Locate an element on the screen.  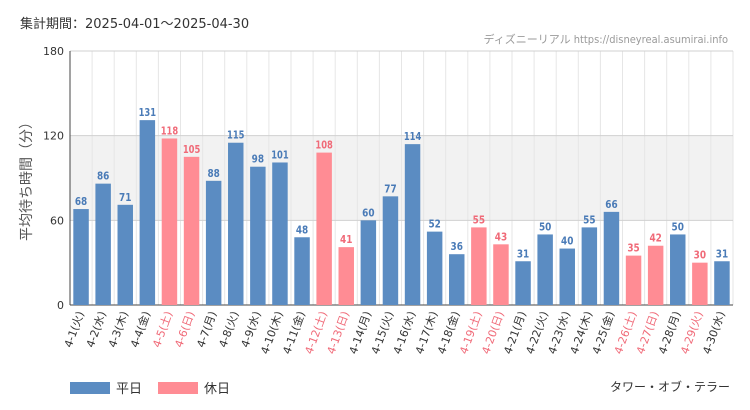
legend-label-weekday: 平日 is located at coordinates (129, 389).